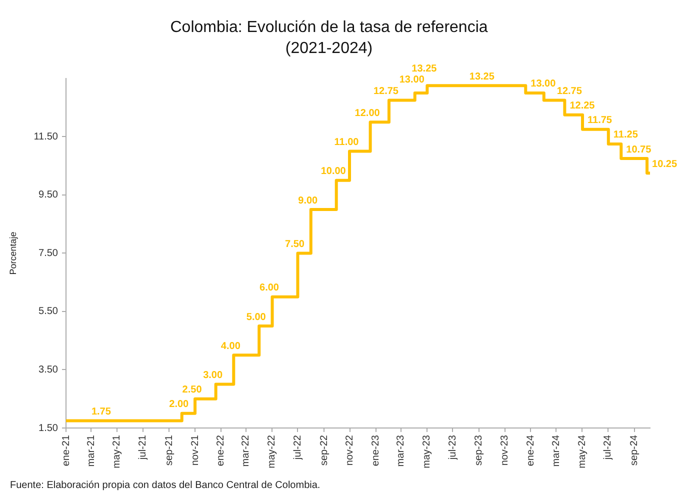 This screenshot has height=503, width=686. Describe the element at coordinates (582, 451) in the screenshot. I see `x-tick-label: may-24` at that location.